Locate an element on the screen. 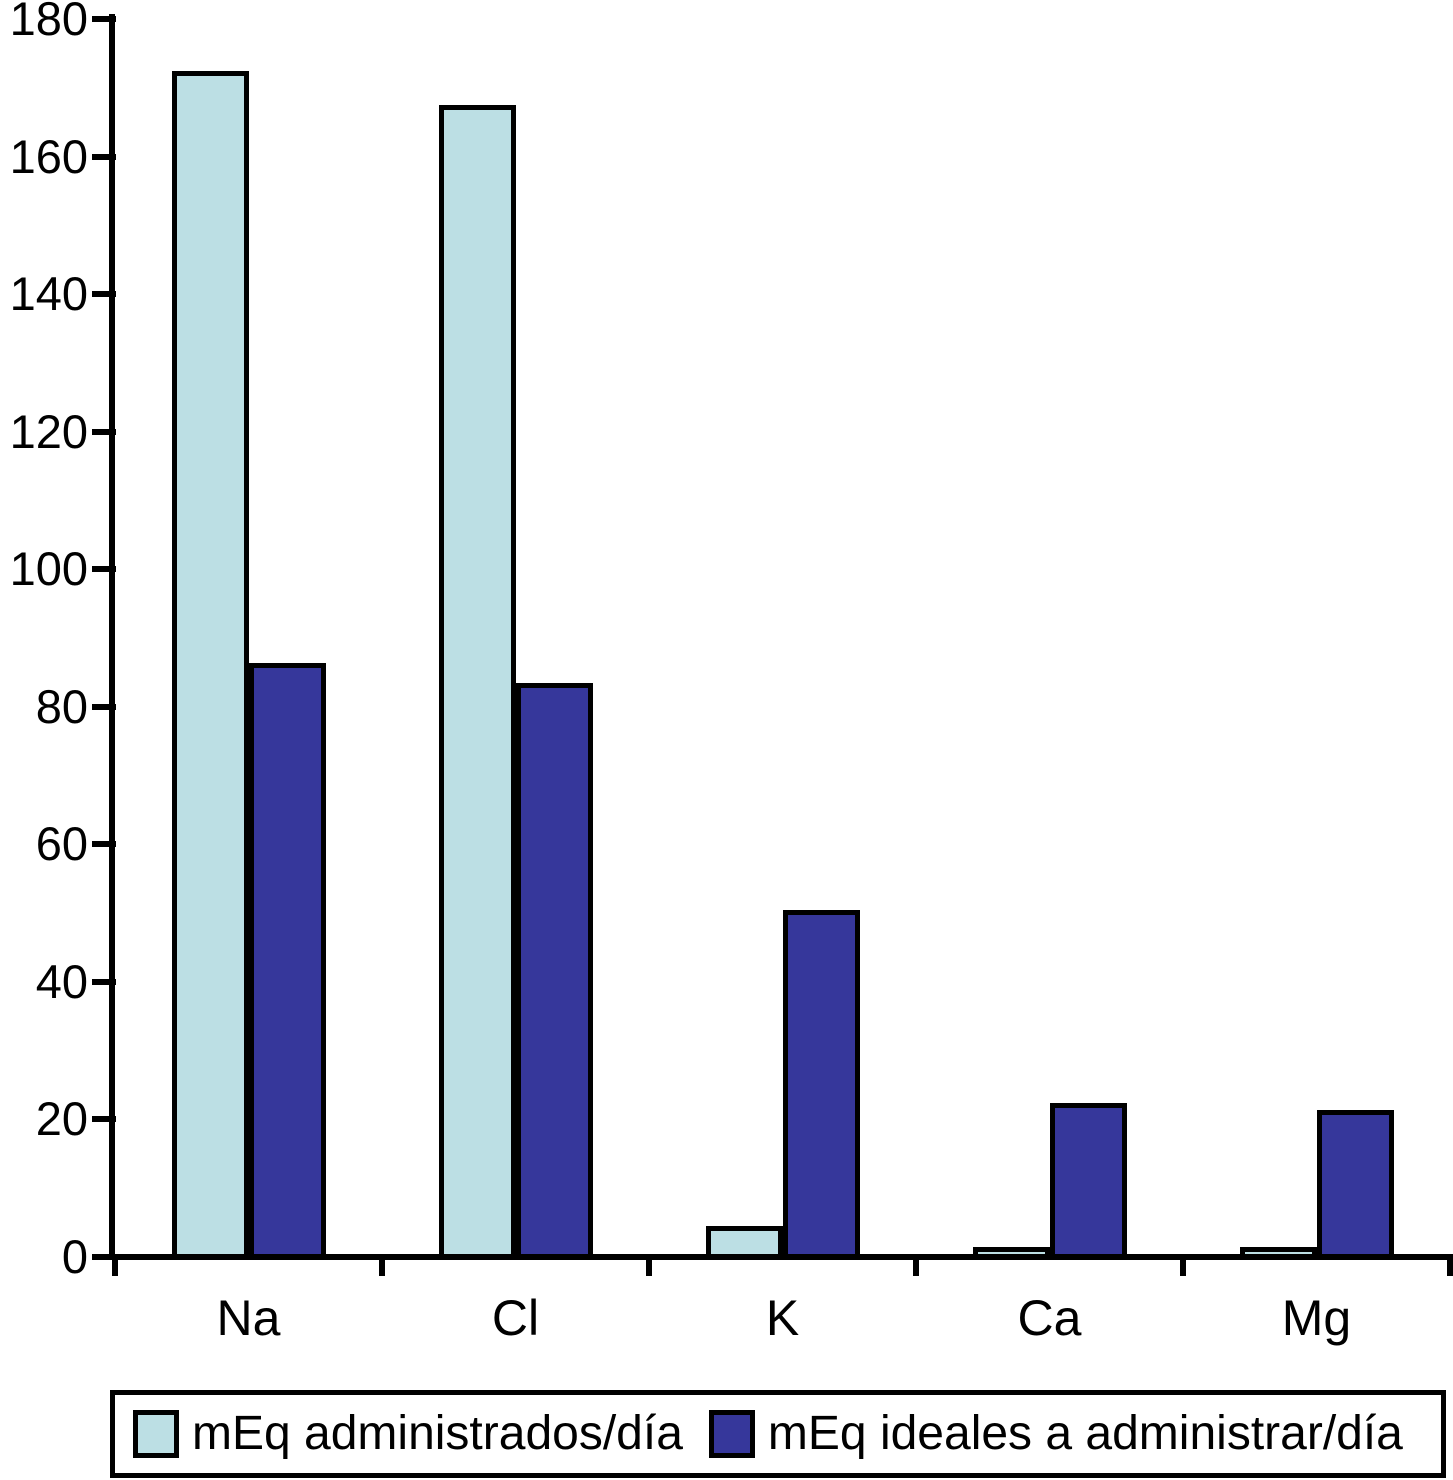 Image resolution: width=1453 pixels, height=1480 pixels. y-tick-label-140: 140 is located at coordinates (48, 294).